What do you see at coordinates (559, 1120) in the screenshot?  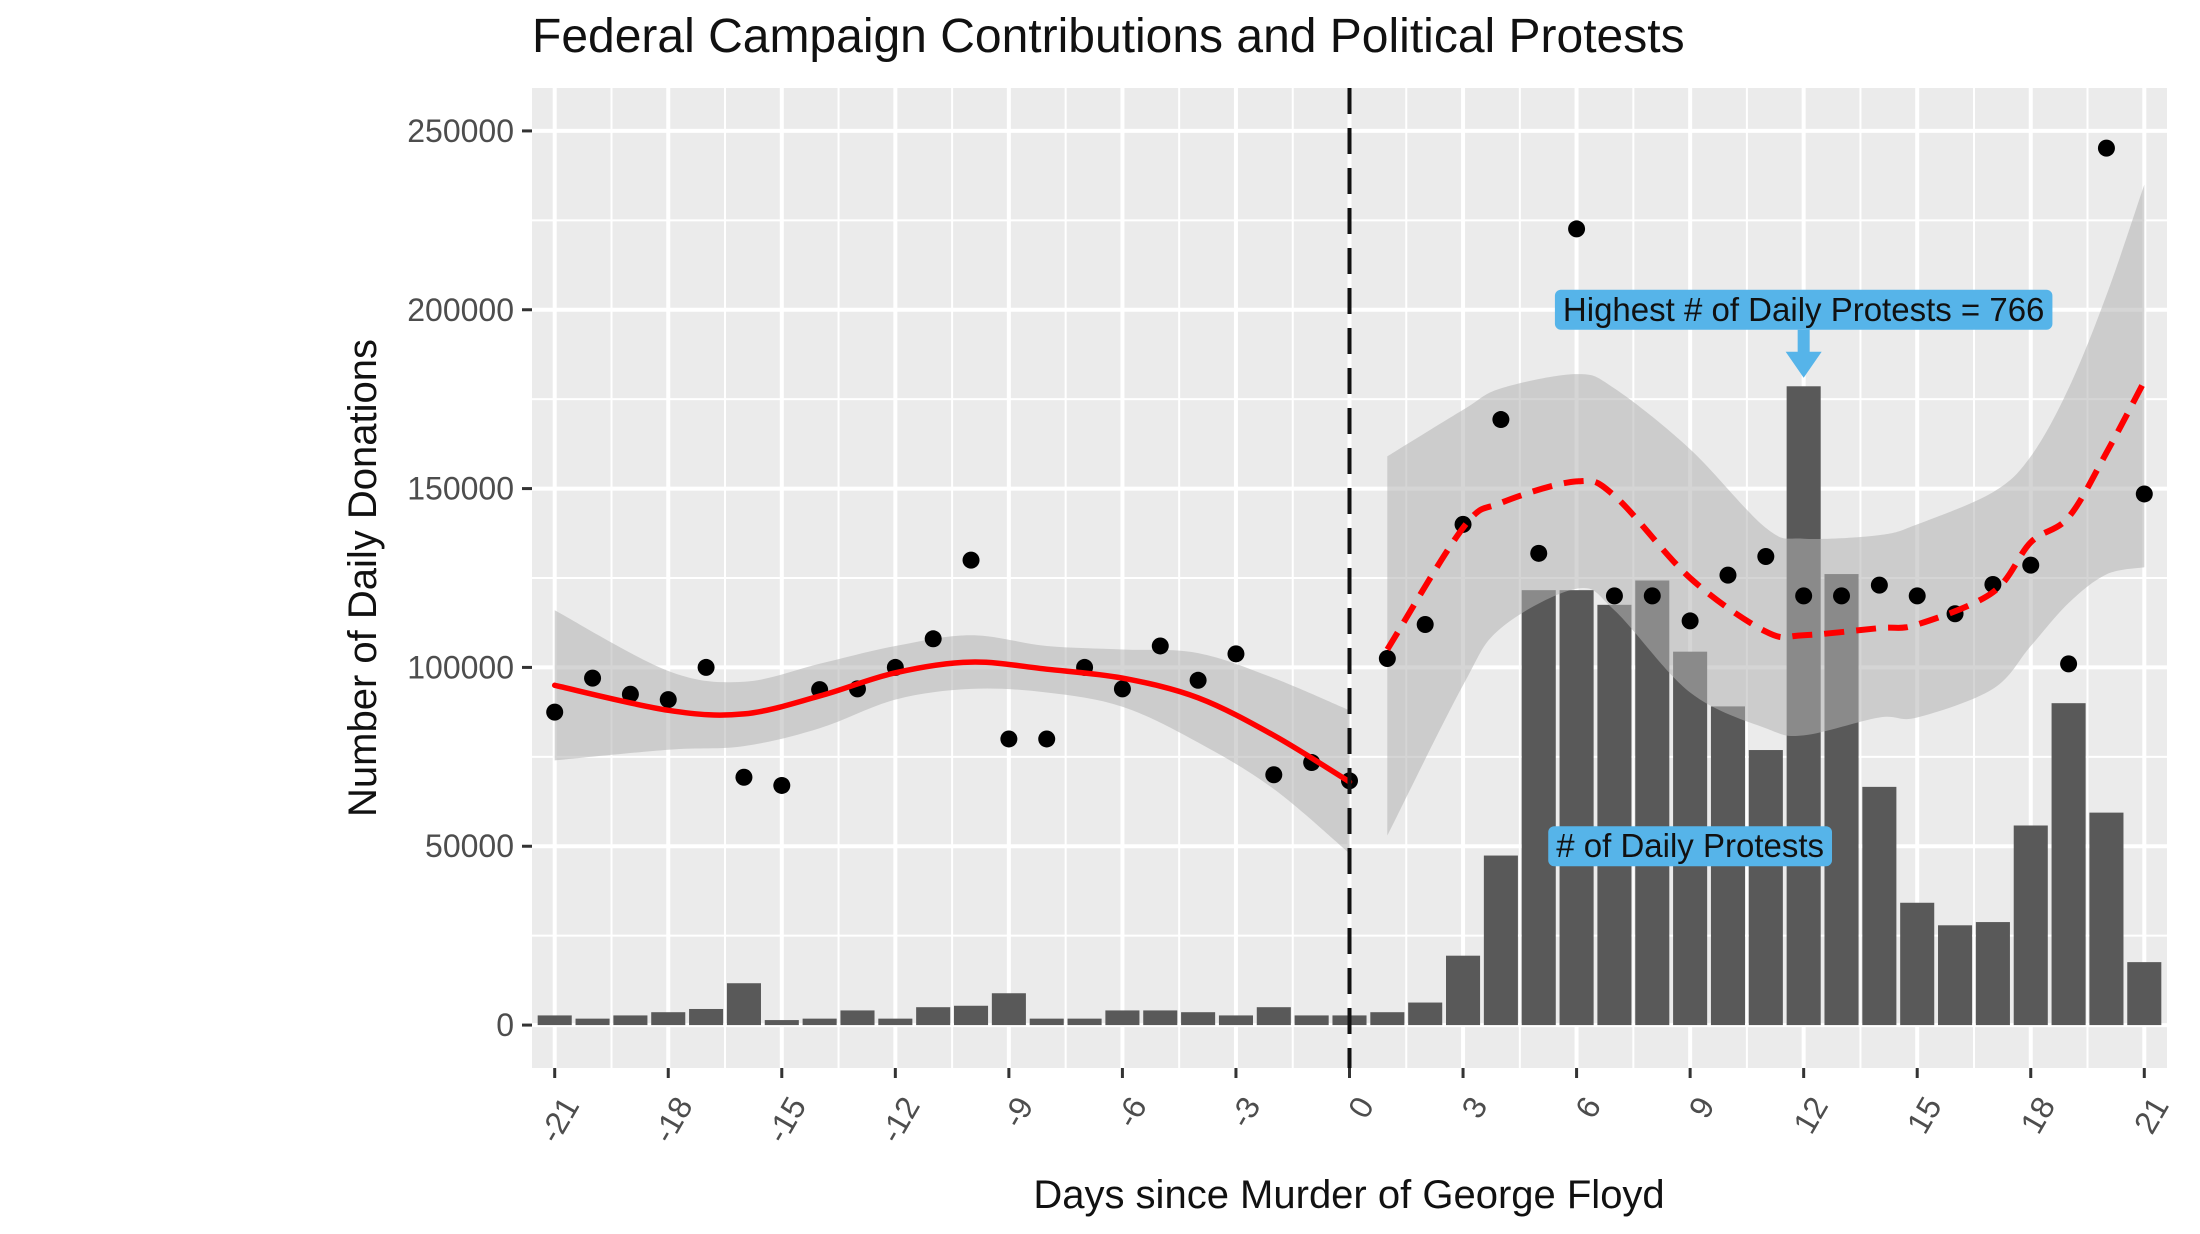 I see `x-tick-label: -21` at bounding box center [559, 1120].